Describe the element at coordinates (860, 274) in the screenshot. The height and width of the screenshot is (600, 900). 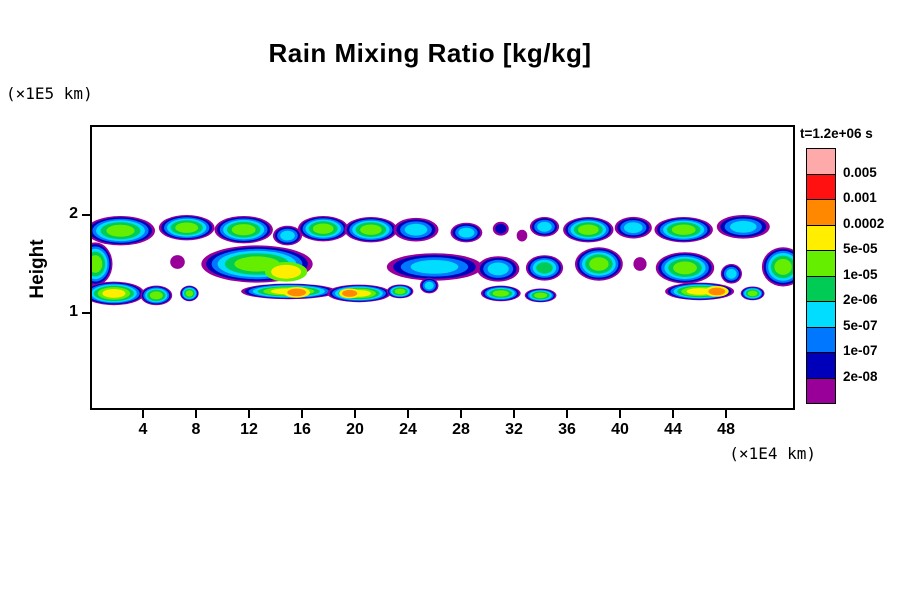
I see `colorbar-level-label: 1e-05` at that location.